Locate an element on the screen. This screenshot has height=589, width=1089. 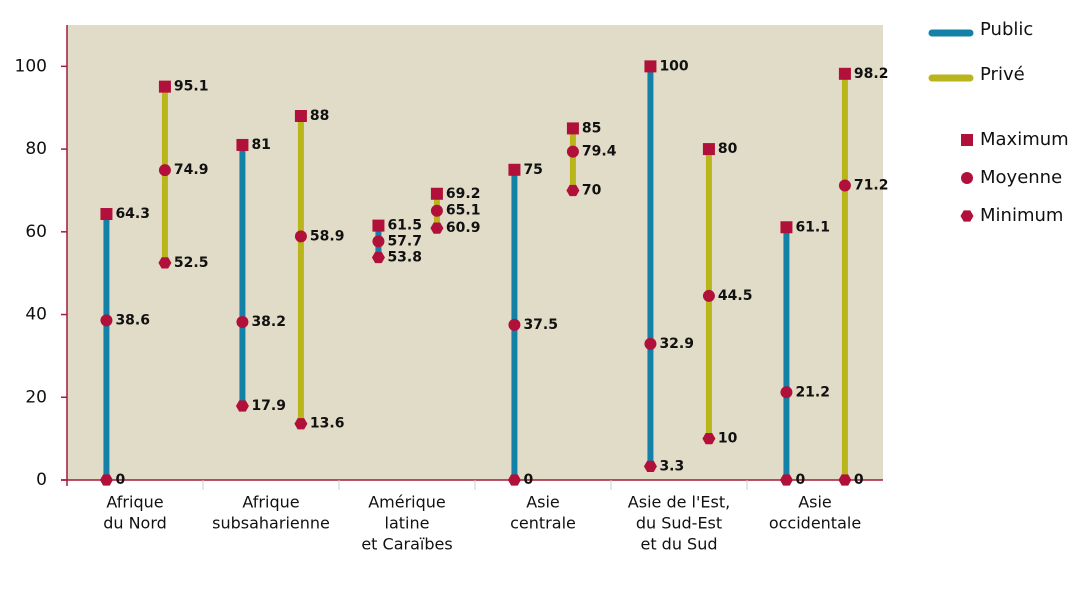
value-label: 74.9 is located at coordinates (191, 170).